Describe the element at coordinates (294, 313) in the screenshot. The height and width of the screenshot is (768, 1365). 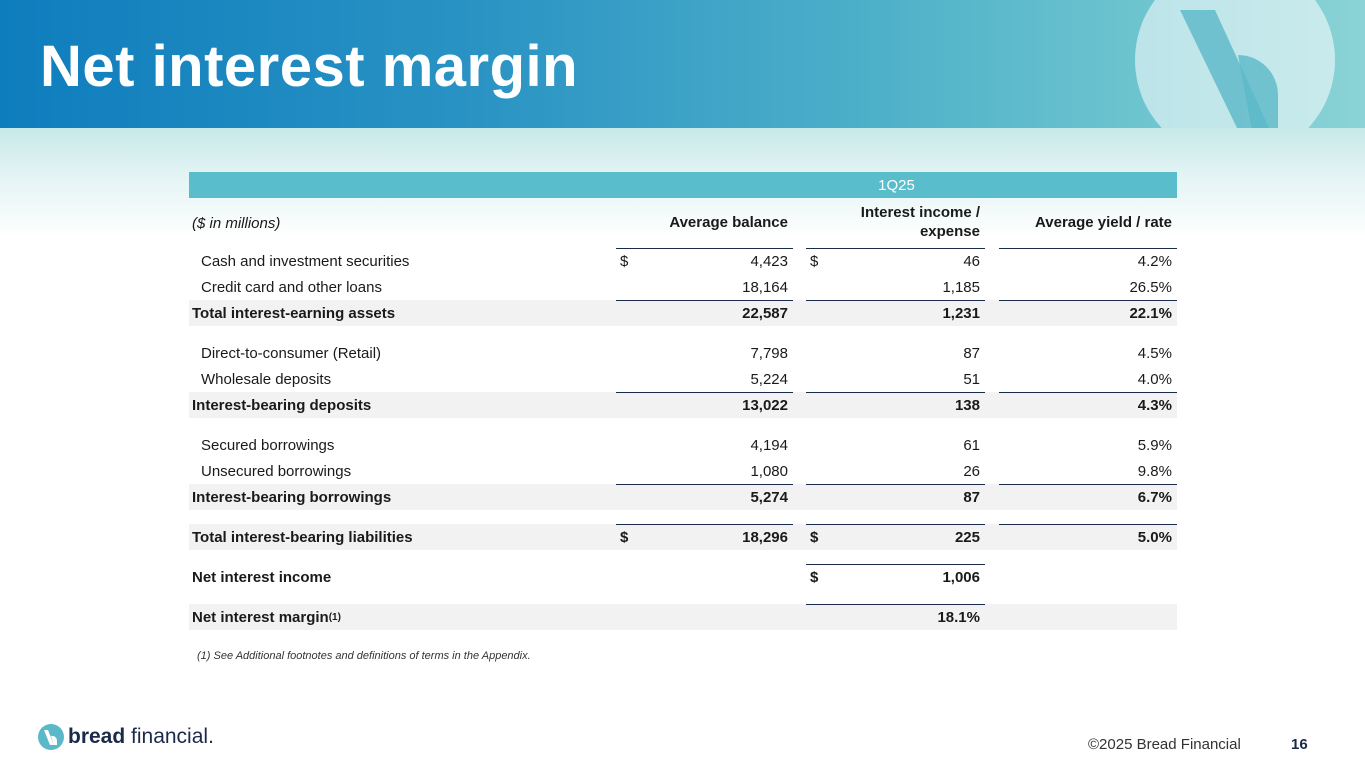
I see `row-label: Total interest-earning assets` at that location.